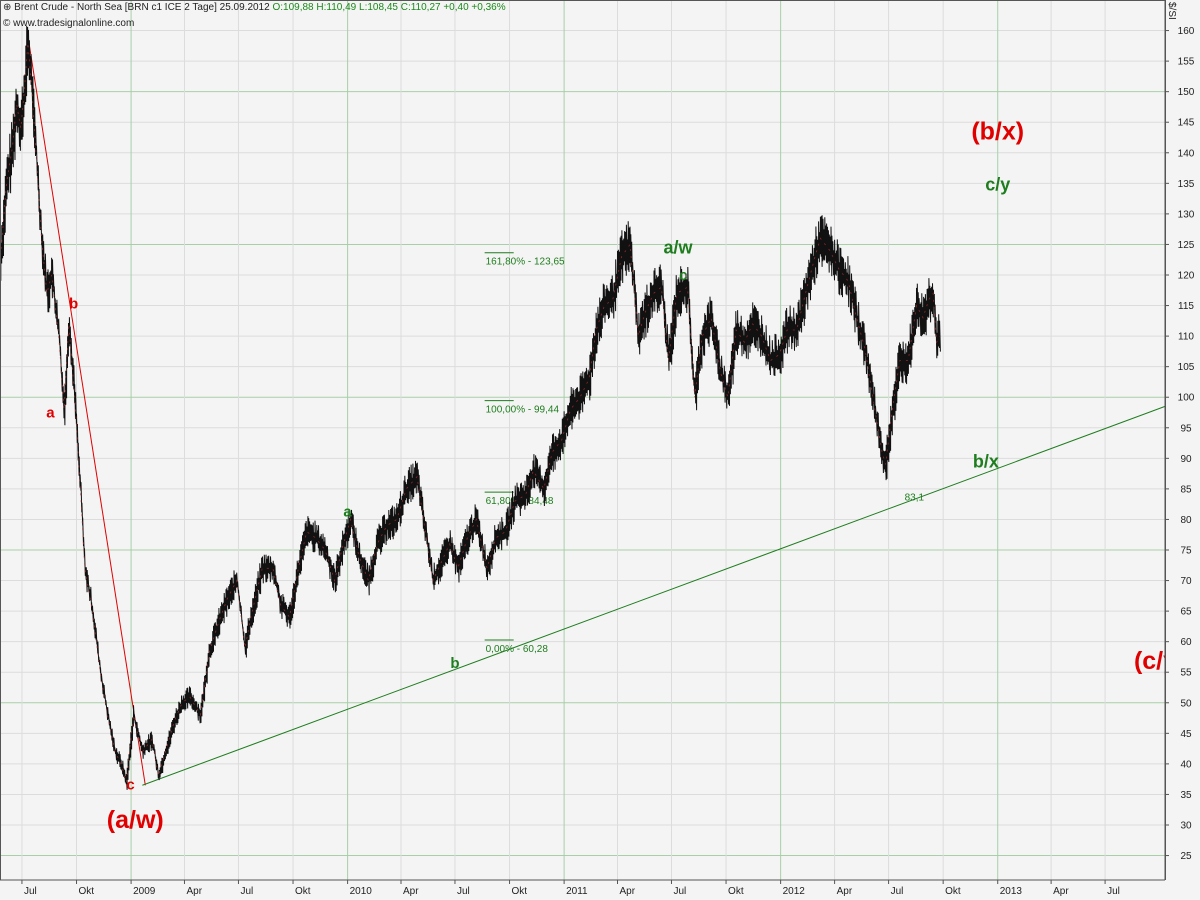  What do you see at coordinates (1171, 11) in the screenshot?
I see `unit-label: $/SI` at bounding box center [1171, 11].